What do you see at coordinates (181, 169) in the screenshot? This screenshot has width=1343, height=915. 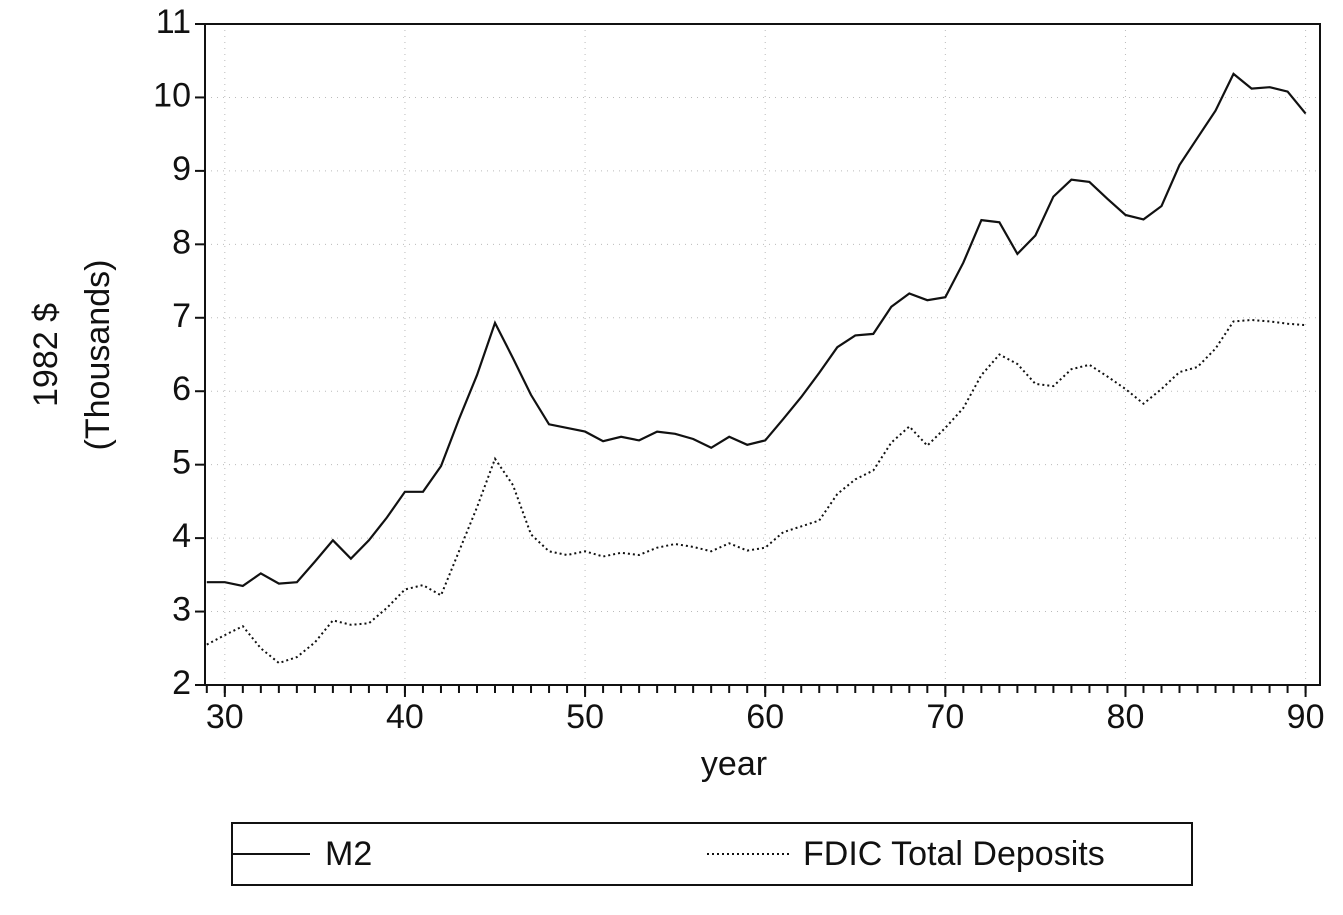 I see `y-tick-label: 9` at bounding box center [181, 169].